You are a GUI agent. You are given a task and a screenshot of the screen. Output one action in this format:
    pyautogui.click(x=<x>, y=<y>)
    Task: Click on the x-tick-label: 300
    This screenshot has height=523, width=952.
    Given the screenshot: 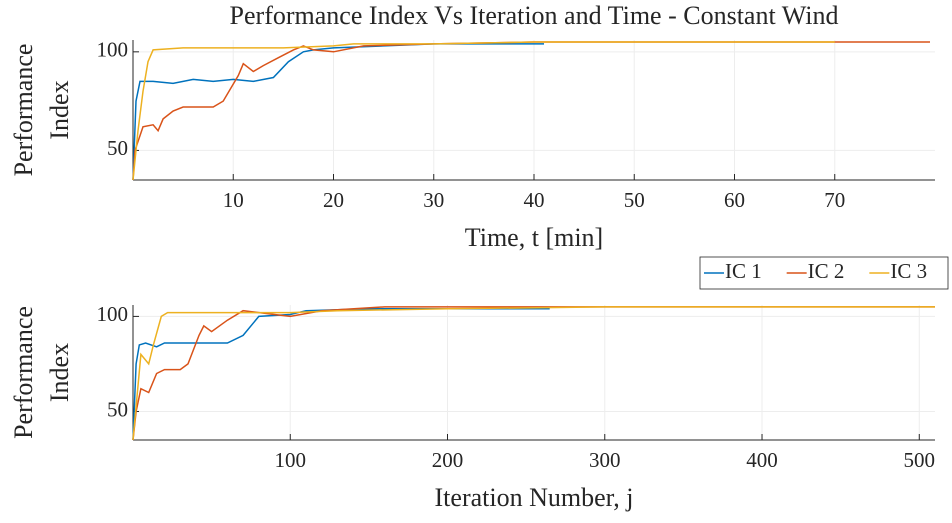 What is the action you would take?
    pyautogui.click(x=605, y=460)
    